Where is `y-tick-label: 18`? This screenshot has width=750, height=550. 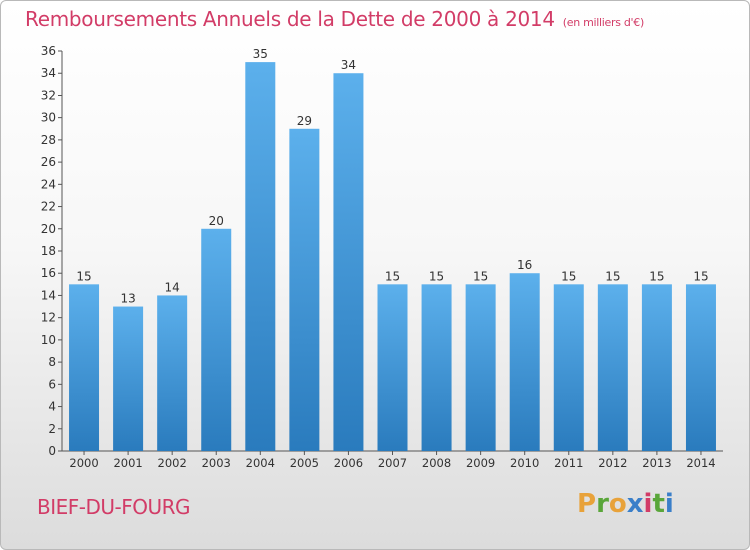
y-tick-label: 18 is located at coordinates (48, 251).